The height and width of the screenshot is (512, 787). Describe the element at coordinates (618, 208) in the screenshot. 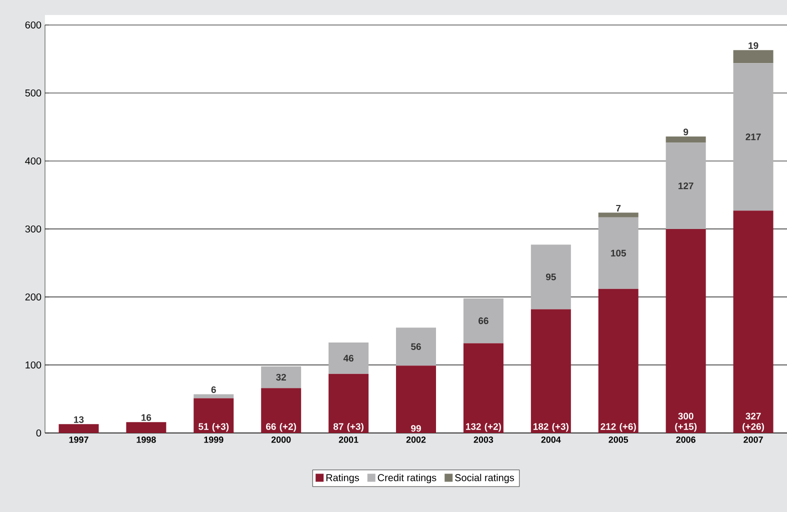

I see `data-label: 7` at that location.